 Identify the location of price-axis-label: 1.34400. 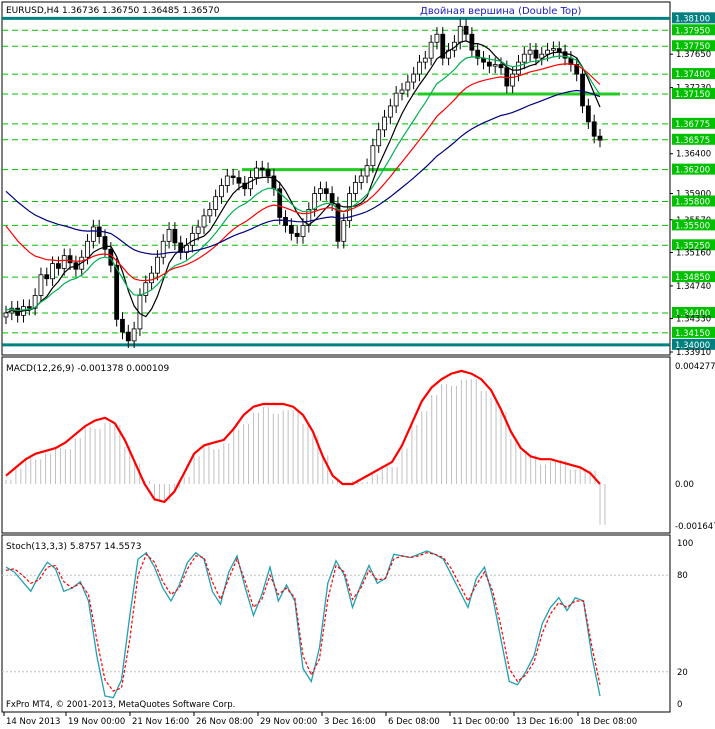
(692, 314).